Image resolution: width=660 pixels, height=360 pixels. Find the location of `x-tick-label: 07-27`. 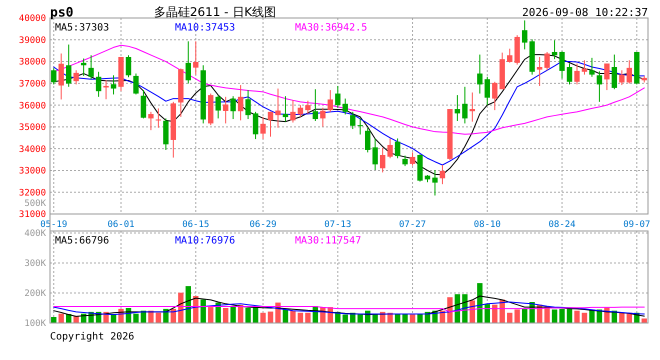

x-tick-label: 07-27 is located at coordinates (412, 225).